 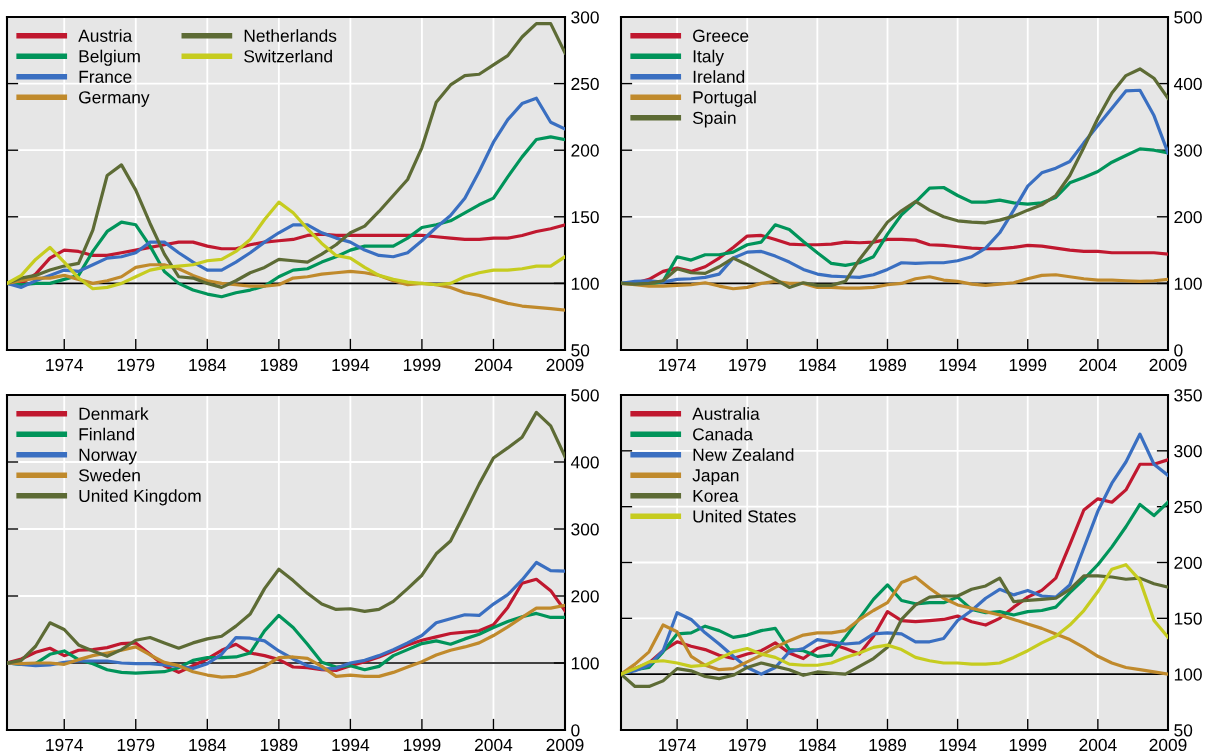 What do you see at coordinates (719, 76) in the screenshot?
I see `legend-label: Ireland` at bounding box center [719, 76].